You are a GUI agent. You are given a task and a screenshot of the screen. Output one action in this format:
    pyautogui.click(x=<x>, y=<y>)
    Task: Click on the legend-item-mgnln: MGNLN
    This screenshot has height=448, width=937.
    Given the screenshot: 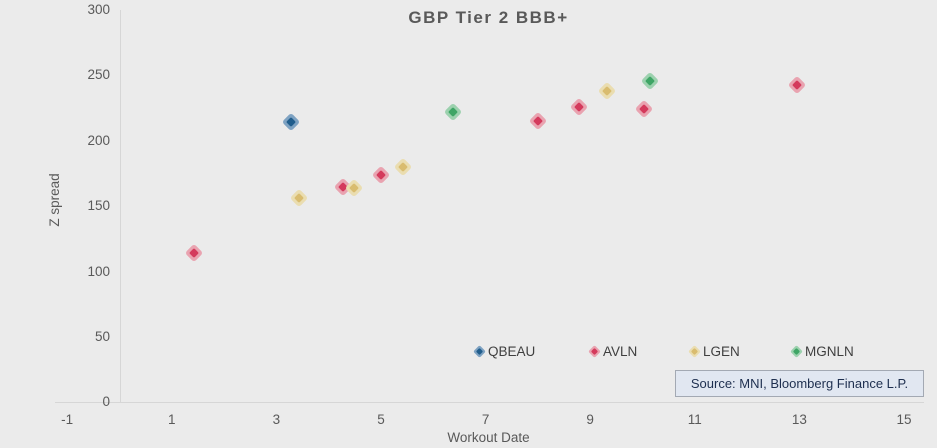 What is the action you would take?
    pyautogui.click(x=822, y=351)
    